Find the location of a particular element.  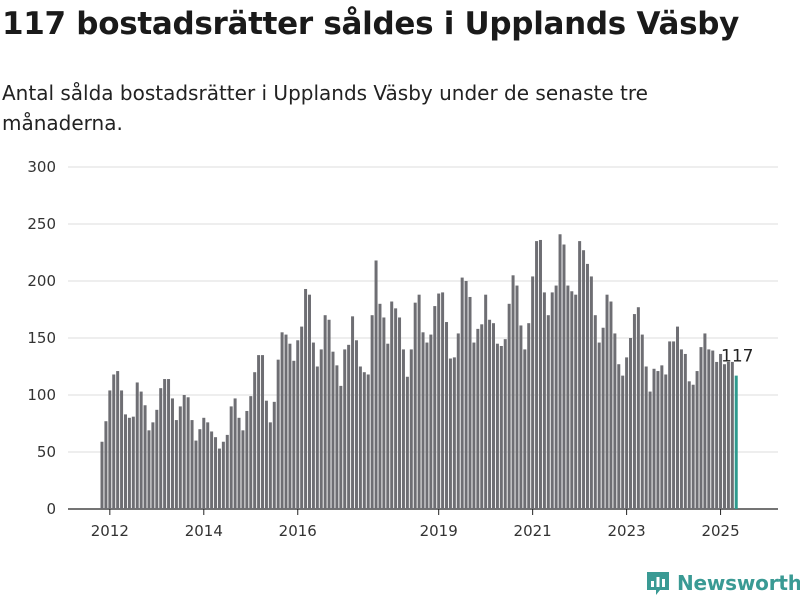

x-tick-label: 2025 is located at coordinates (720, 531).